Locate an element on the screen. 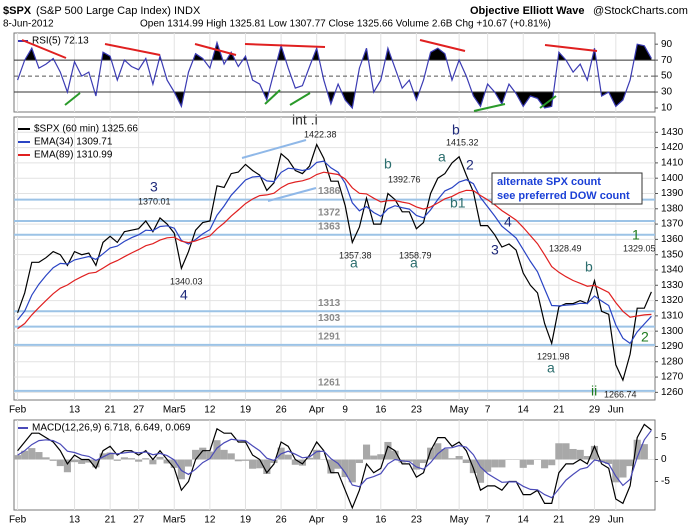 This screenshot has height=530, width=700. x-tick-label: Jun is located at coordinates (616, 520).